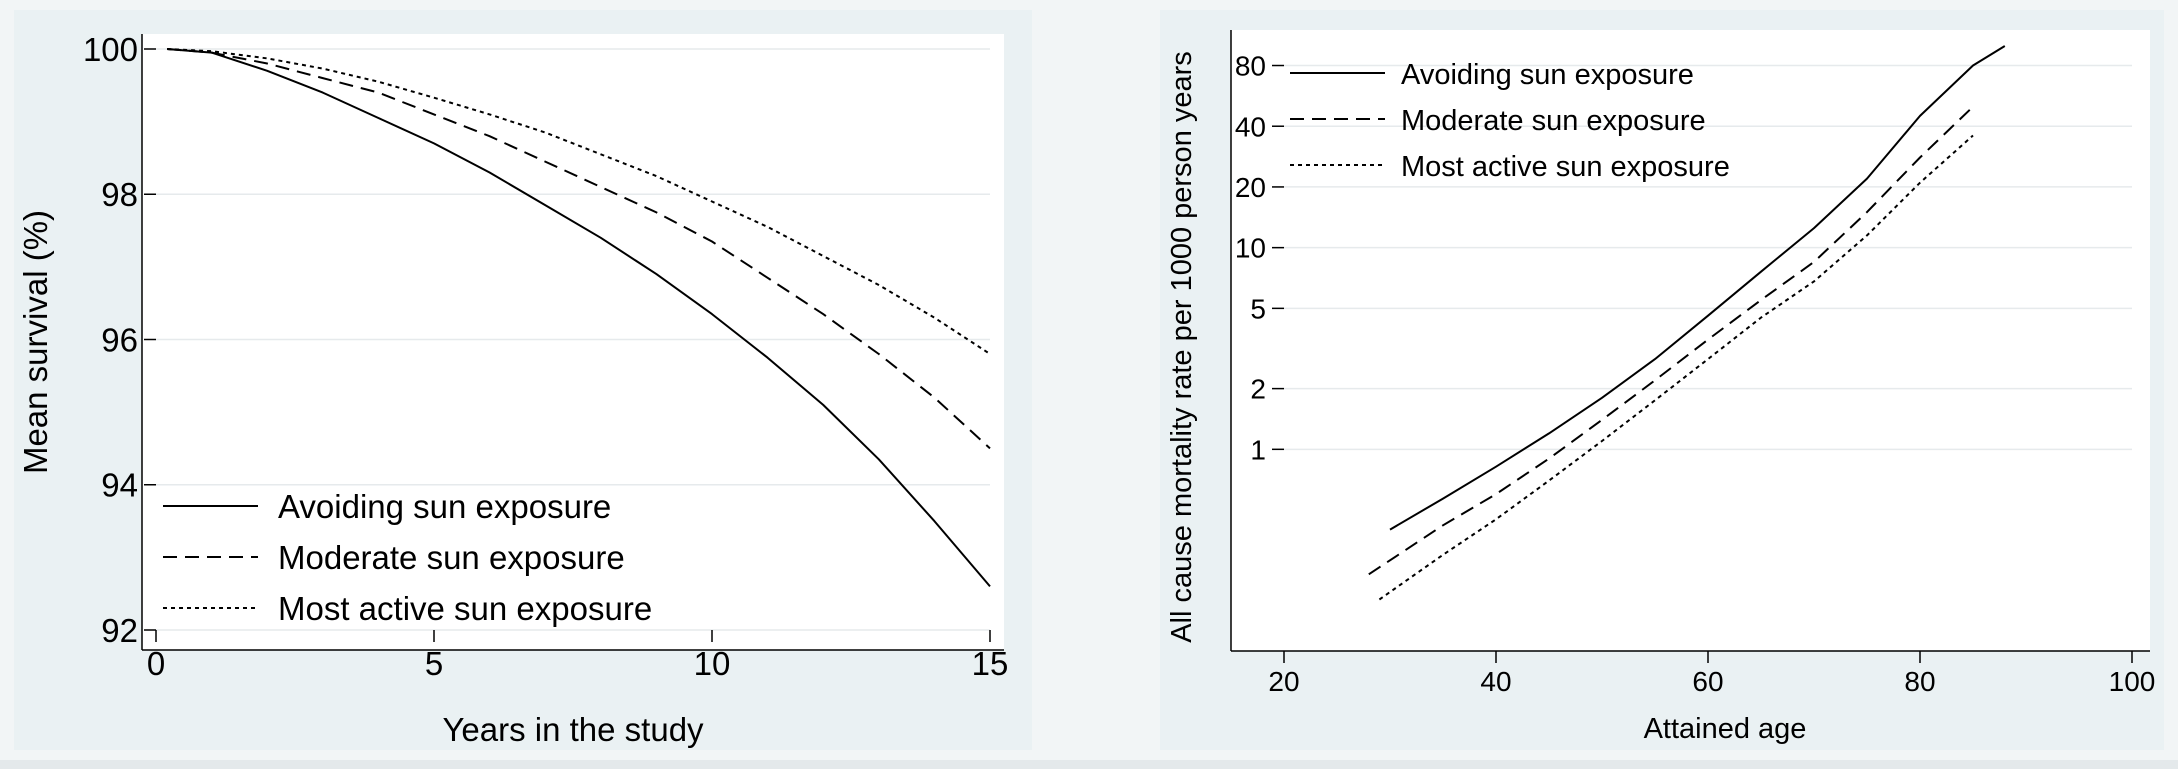 Image resolution: width=2178 pixels, height=769 pixels. I want to click on x-axis-label-left: Years in the study, so click(573, 729).